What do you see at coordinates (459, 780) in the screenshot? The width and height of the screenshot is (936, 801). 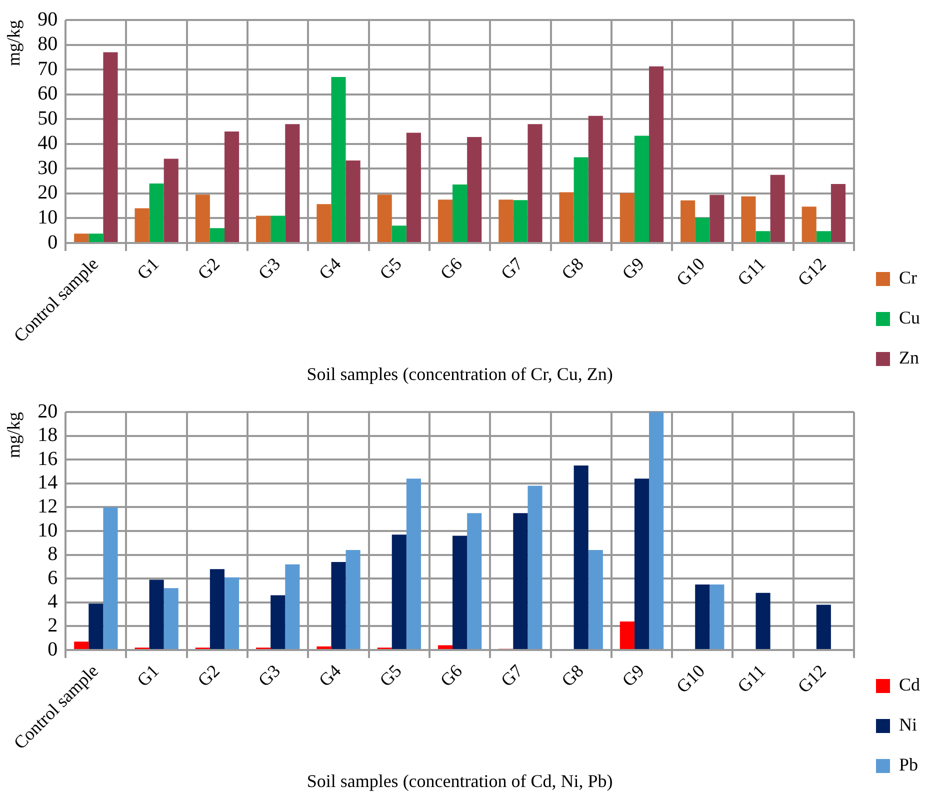 I see `x-axis-title: Soil samples (concentration of Cd, Ni, Pb)` at bounding box center [459, 780].